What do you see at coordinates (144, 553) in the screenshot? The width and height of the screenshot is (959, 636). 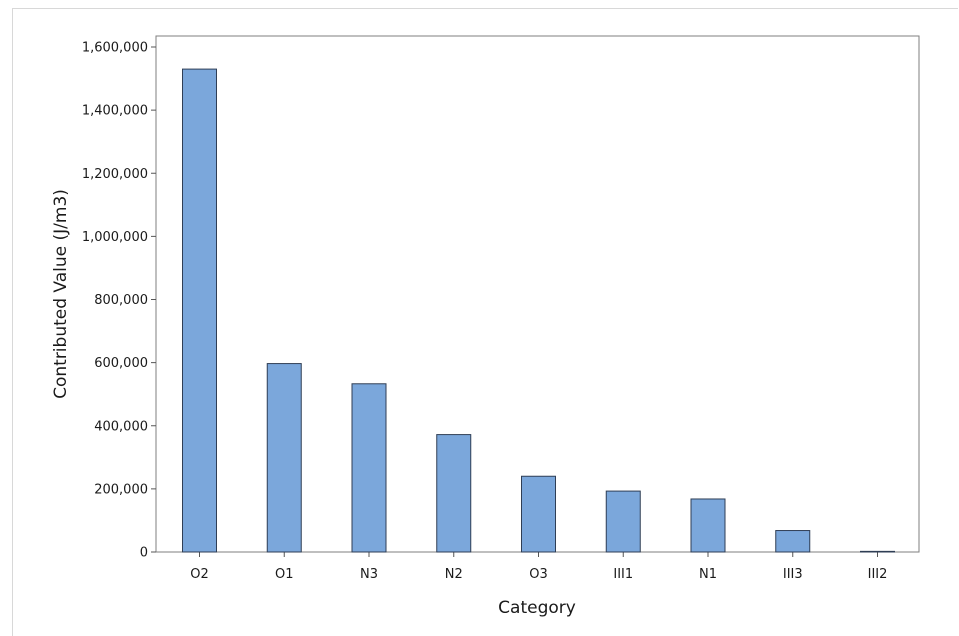 I see `y-tick-label: 0` at bounding box center [144, 553].